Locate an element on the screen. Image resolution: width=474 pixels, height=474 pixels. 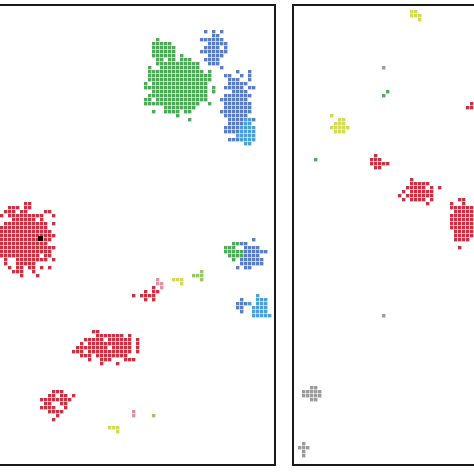
cluster-green is located at coordinates (386, 94).